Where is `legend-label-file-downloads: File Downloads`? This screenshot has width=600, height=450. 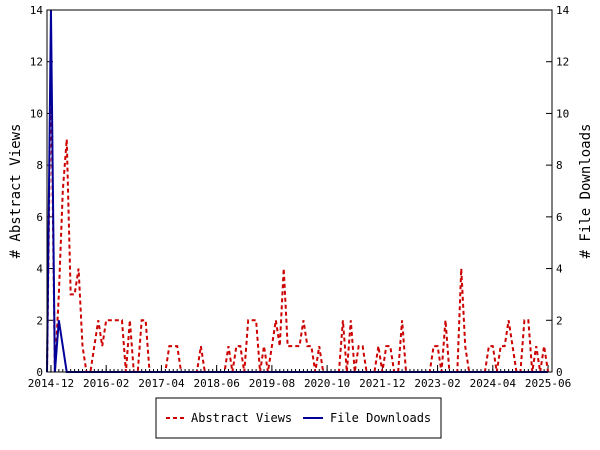
legend-label-file-downloads: File Downloads is located at coordinates (380, 418).